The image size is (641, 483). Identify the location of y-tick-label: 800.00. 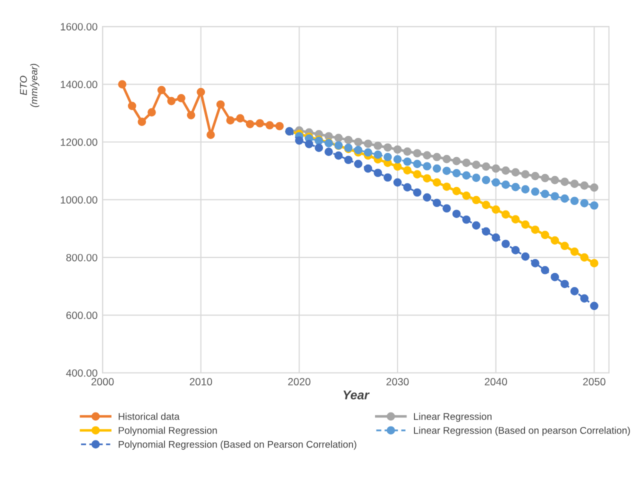
(82, 258).